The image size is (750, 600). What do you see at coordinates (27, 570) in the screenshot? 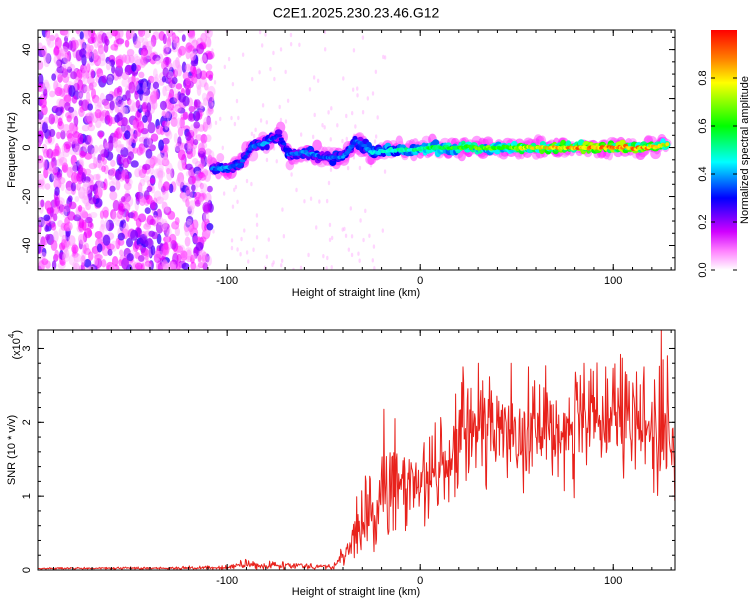
I see `y-tick-label: 0` at bounding box center [27, 570].